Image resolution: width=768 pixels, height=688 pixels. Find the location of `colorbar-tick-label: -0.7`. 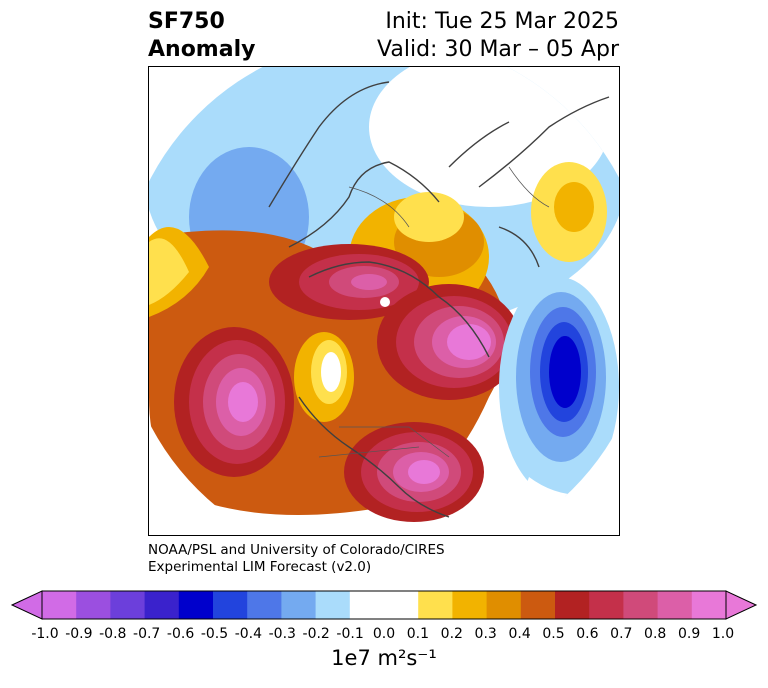

colorbar-tick-label: -0.7 is located at coordinates (147, 634).